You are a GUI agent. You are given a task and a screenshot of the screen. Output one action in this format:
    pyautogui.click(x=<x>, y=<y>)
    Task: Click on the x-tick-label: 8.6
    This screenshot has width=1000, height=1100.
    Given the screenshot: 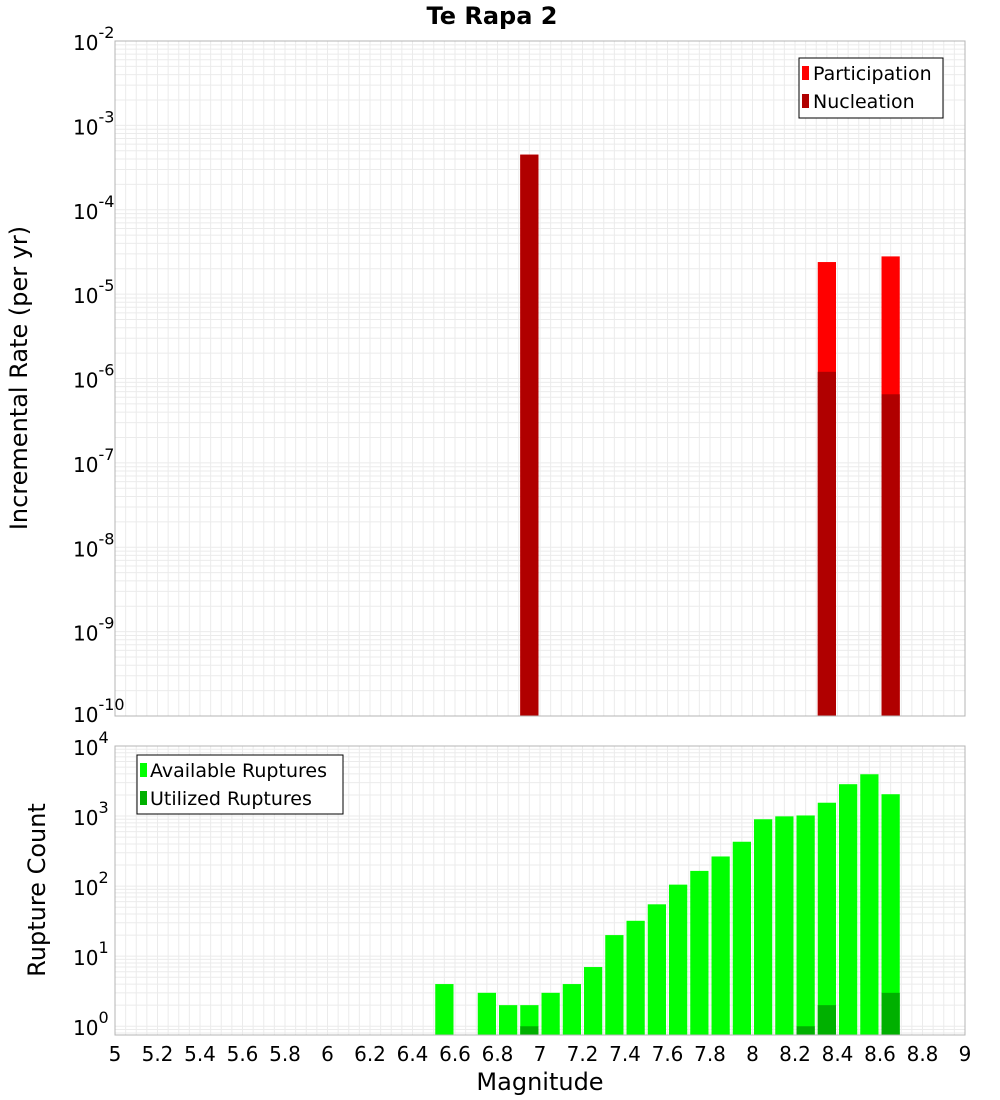 What is the action you would take?
    pyautogui.click(x=880, y=1054)
    